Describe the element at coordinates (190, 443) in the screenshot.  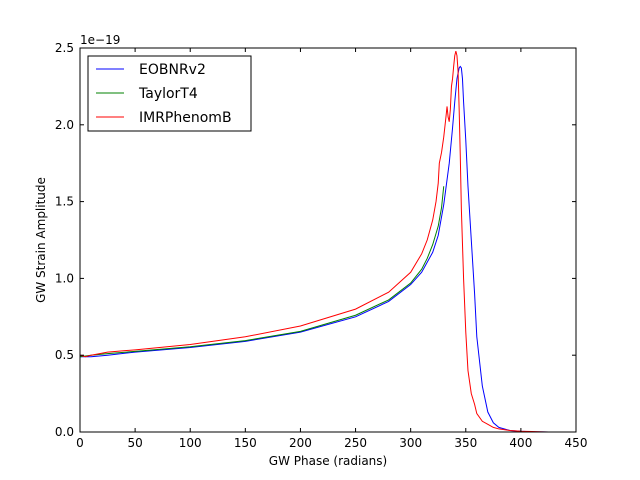
I see `x-tick-label: 100` at that location.